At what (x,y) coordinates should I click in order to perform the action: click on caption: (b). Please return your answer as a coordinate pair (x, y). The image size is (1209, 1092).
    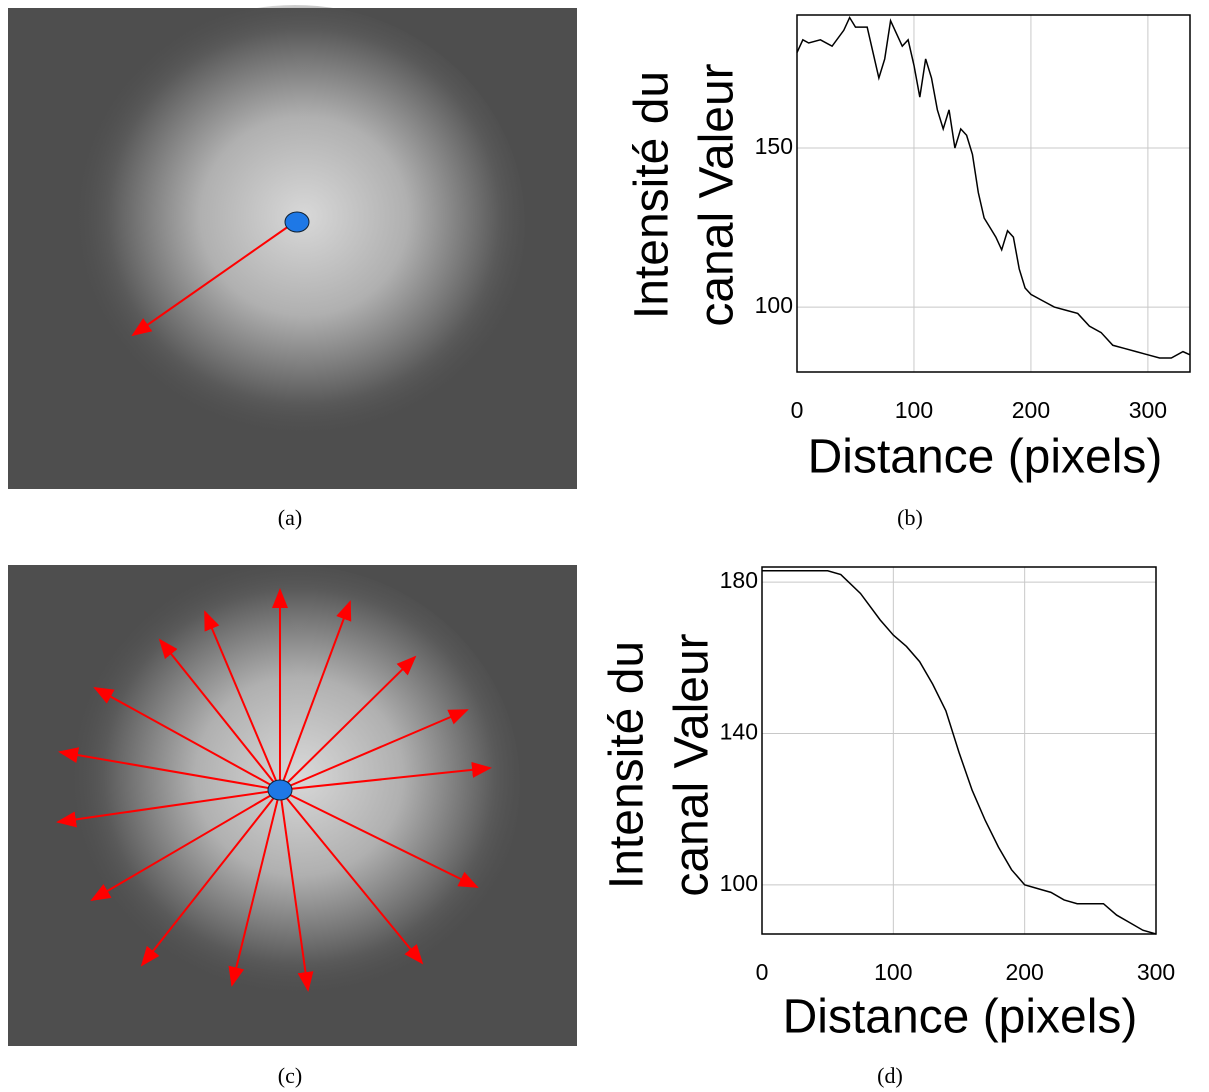
    Looking at the image, I should click on (910, 517).